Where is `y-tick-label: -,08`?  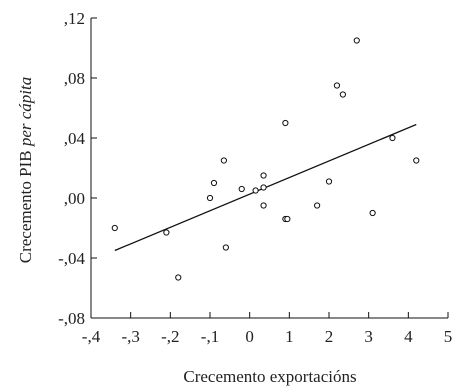 y-tick-label: -,08 is located at coordinates (71, 318).